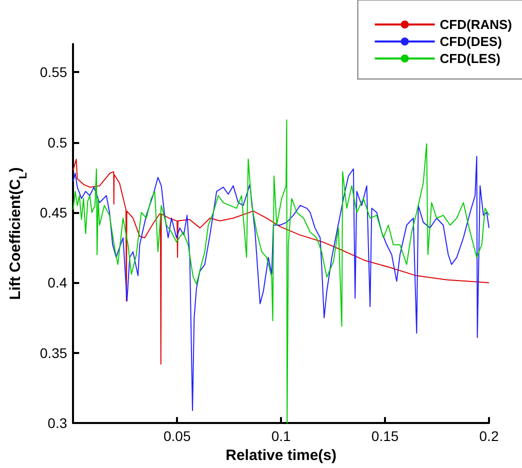 This screenshot has width=522, height=468. What do you see at coordinates (470, 58) in the screenshot?
I see `legend-label: CFD(LES)` at bounding box center [470, 58].